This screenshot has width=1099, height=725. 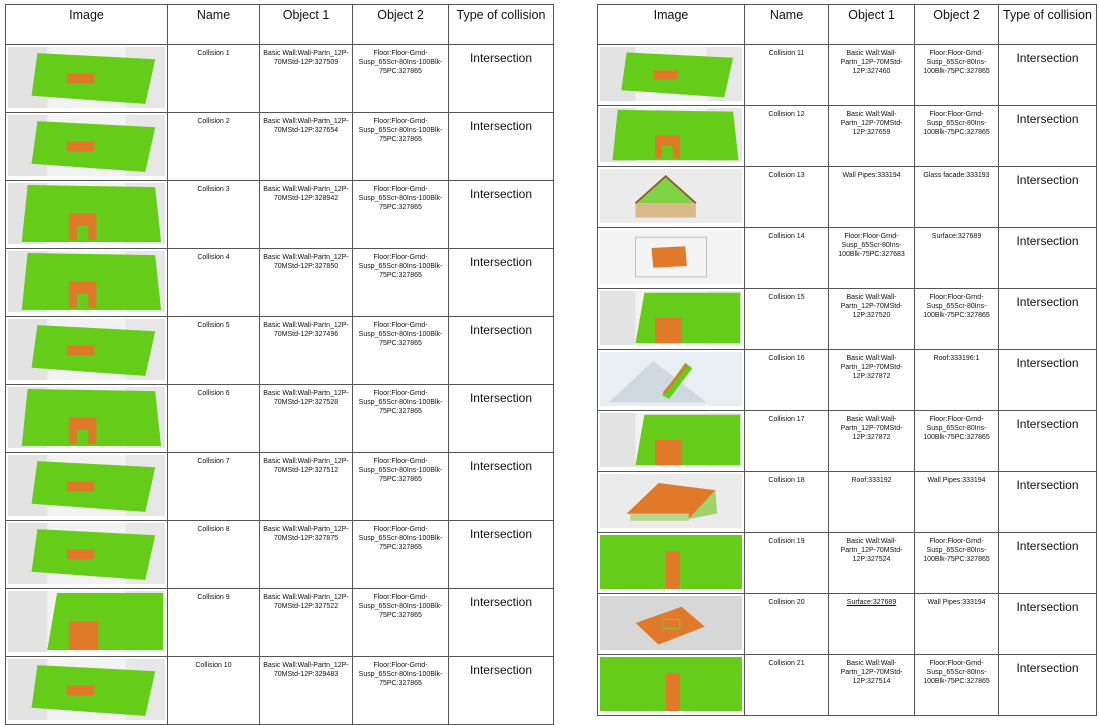 What do you see at coordinates (786, 380) in the screenshot?
I see `collision-name: Collision 16` at bounding box center [786, 380].